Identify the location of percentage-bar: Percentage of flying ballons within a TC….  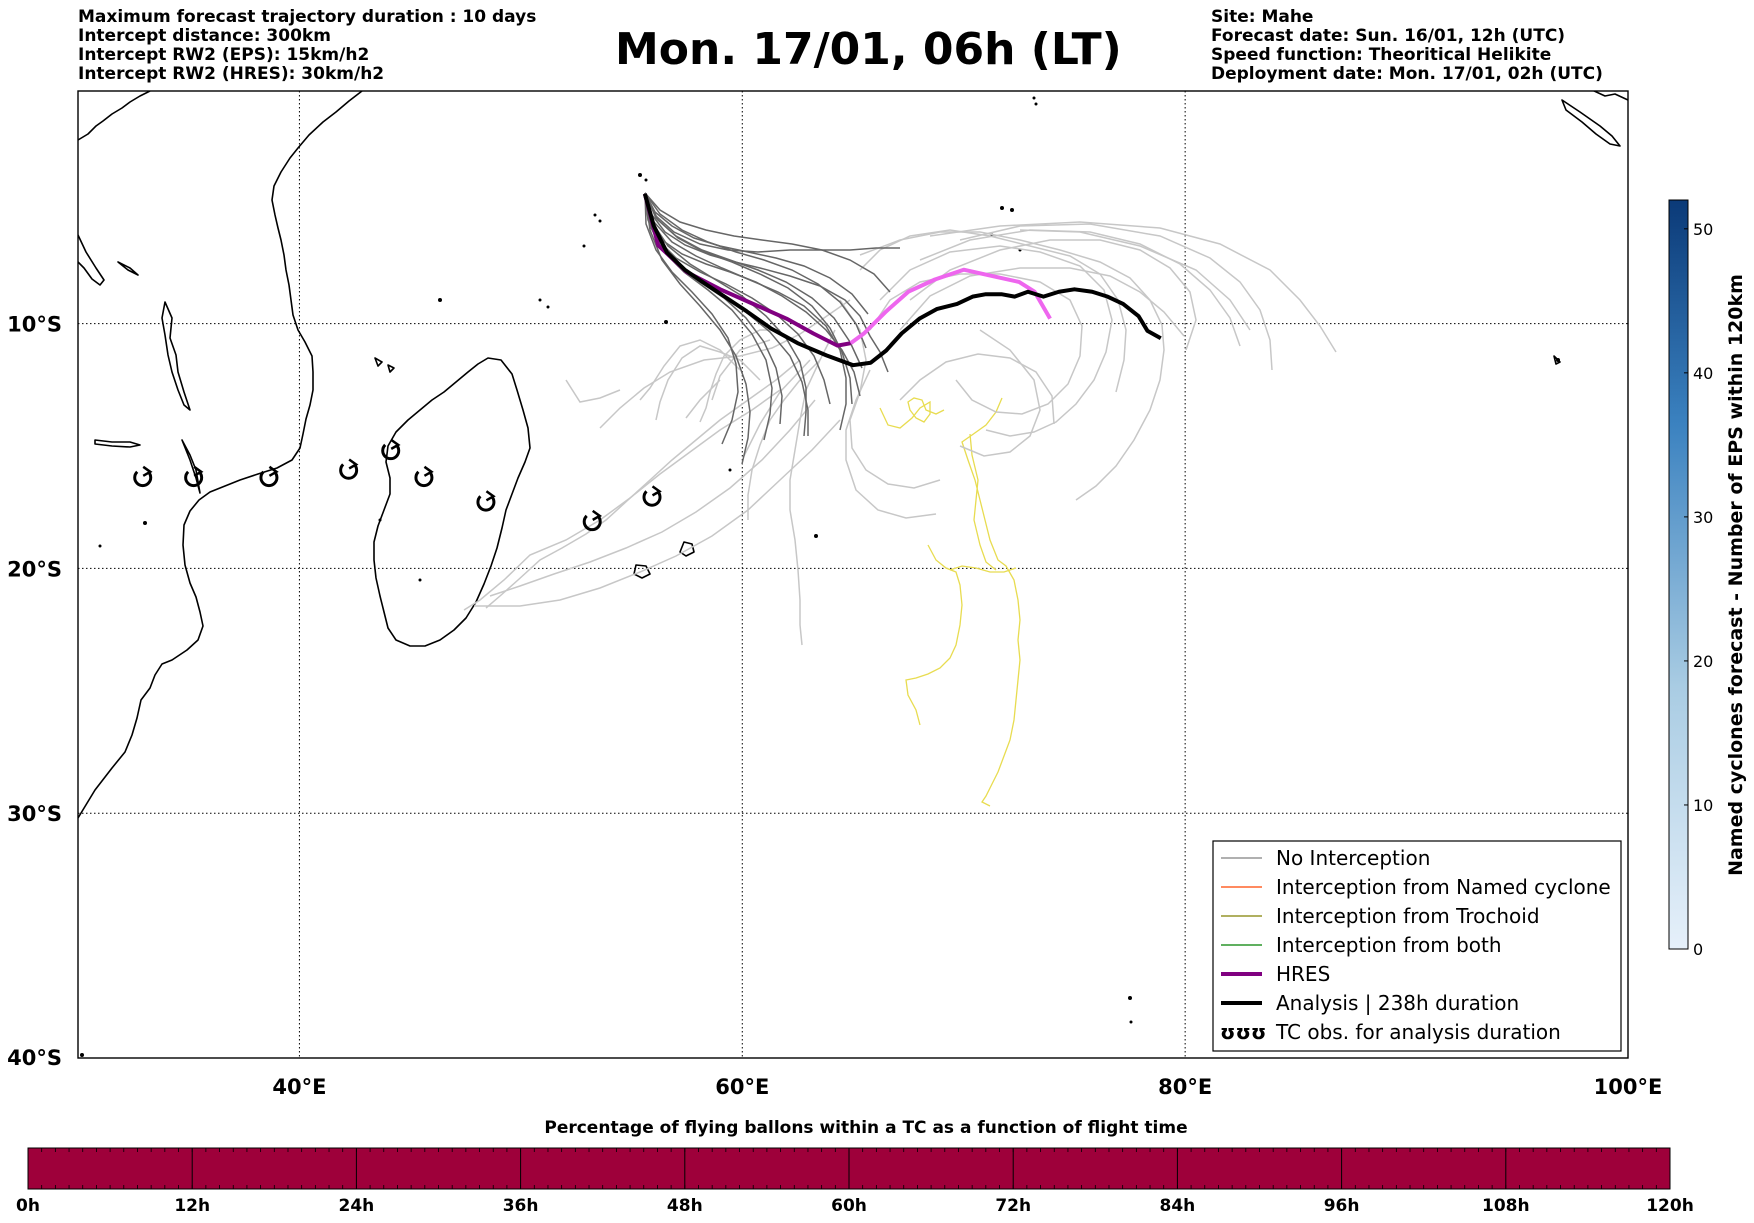
(855, 1167).